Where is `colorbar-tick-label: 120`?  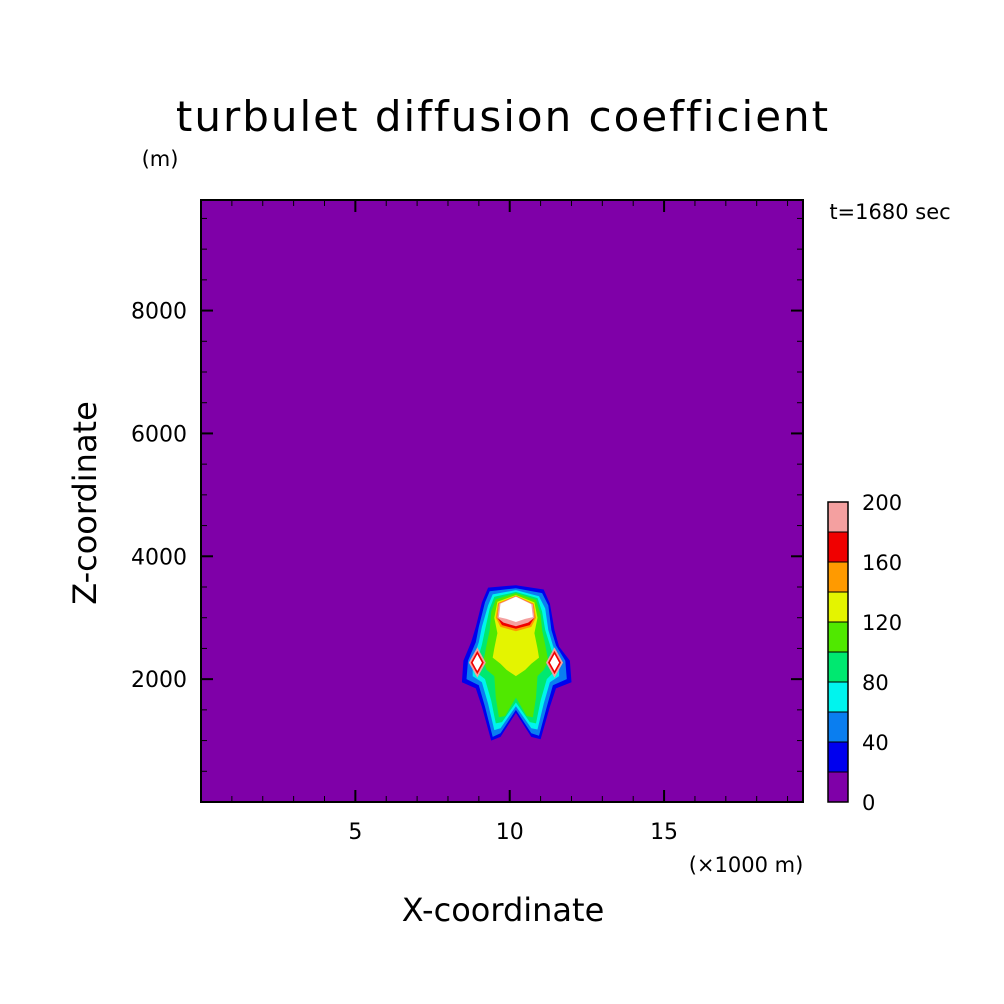
colorbar-tick-label: 120 is located at coordinates (882, 623).